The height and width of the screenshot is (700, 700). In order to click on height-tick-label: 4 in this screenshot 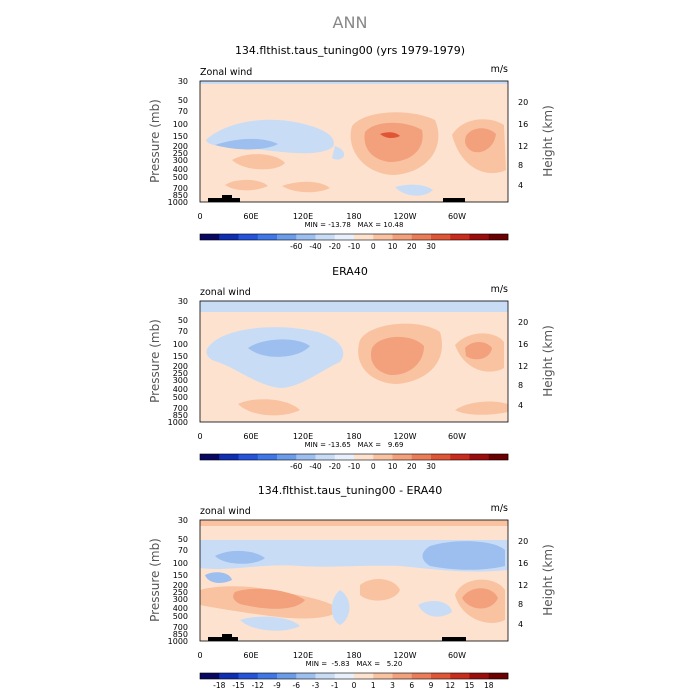, I will do `click(520, 624)`.